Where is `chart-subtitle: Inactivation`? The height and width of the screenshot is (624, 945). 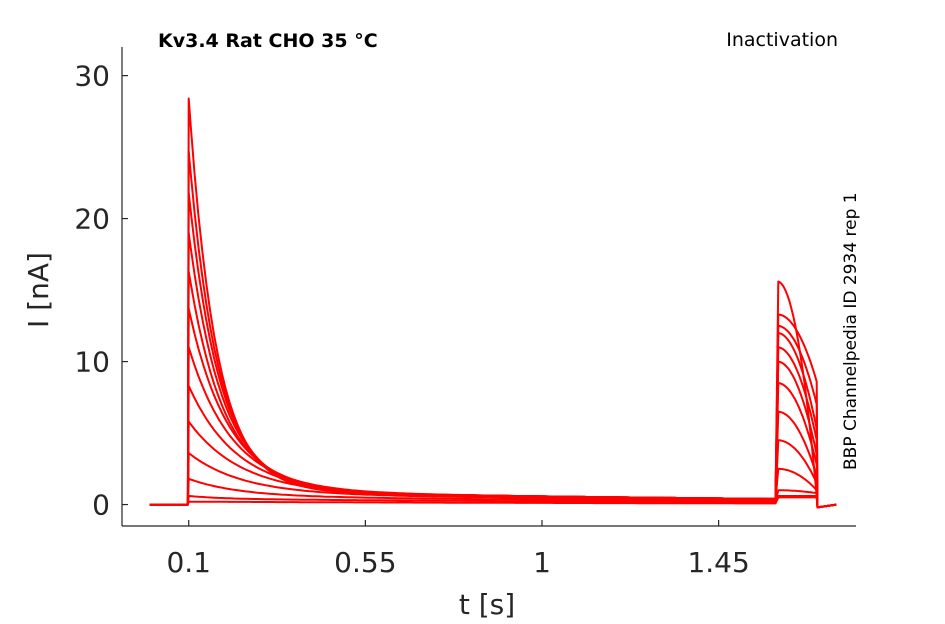 chart-subtitle: Inactivation is located at coordinates (782, 40).